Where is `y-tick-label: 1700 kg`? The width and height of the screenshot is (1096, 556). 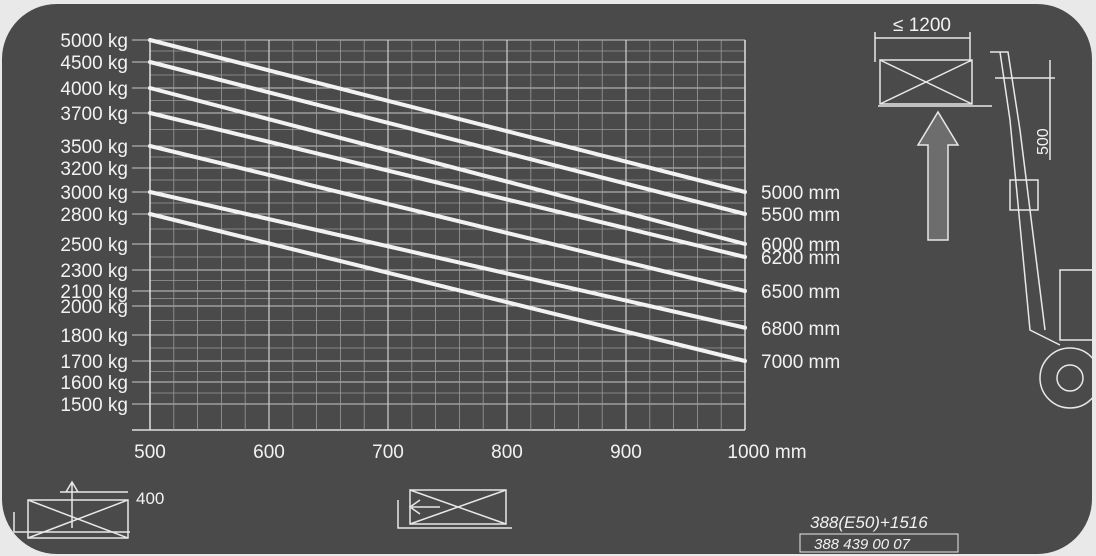 y-tick-label: 1700 kg is located at coordinates (94, 362).